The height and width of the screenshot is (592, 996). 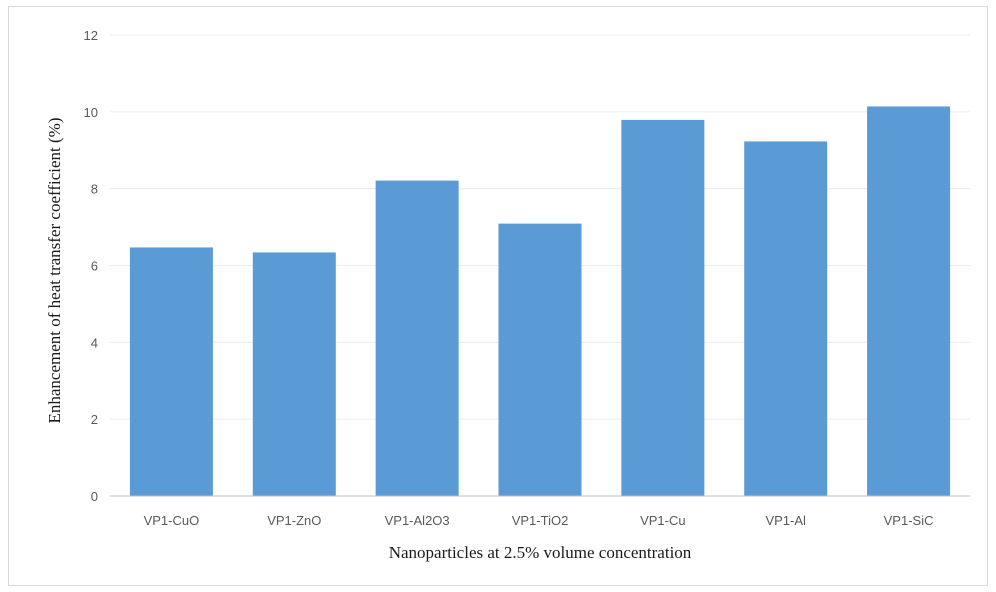 I want to click on y-tick-label: 10, so click(x=91, y=112).